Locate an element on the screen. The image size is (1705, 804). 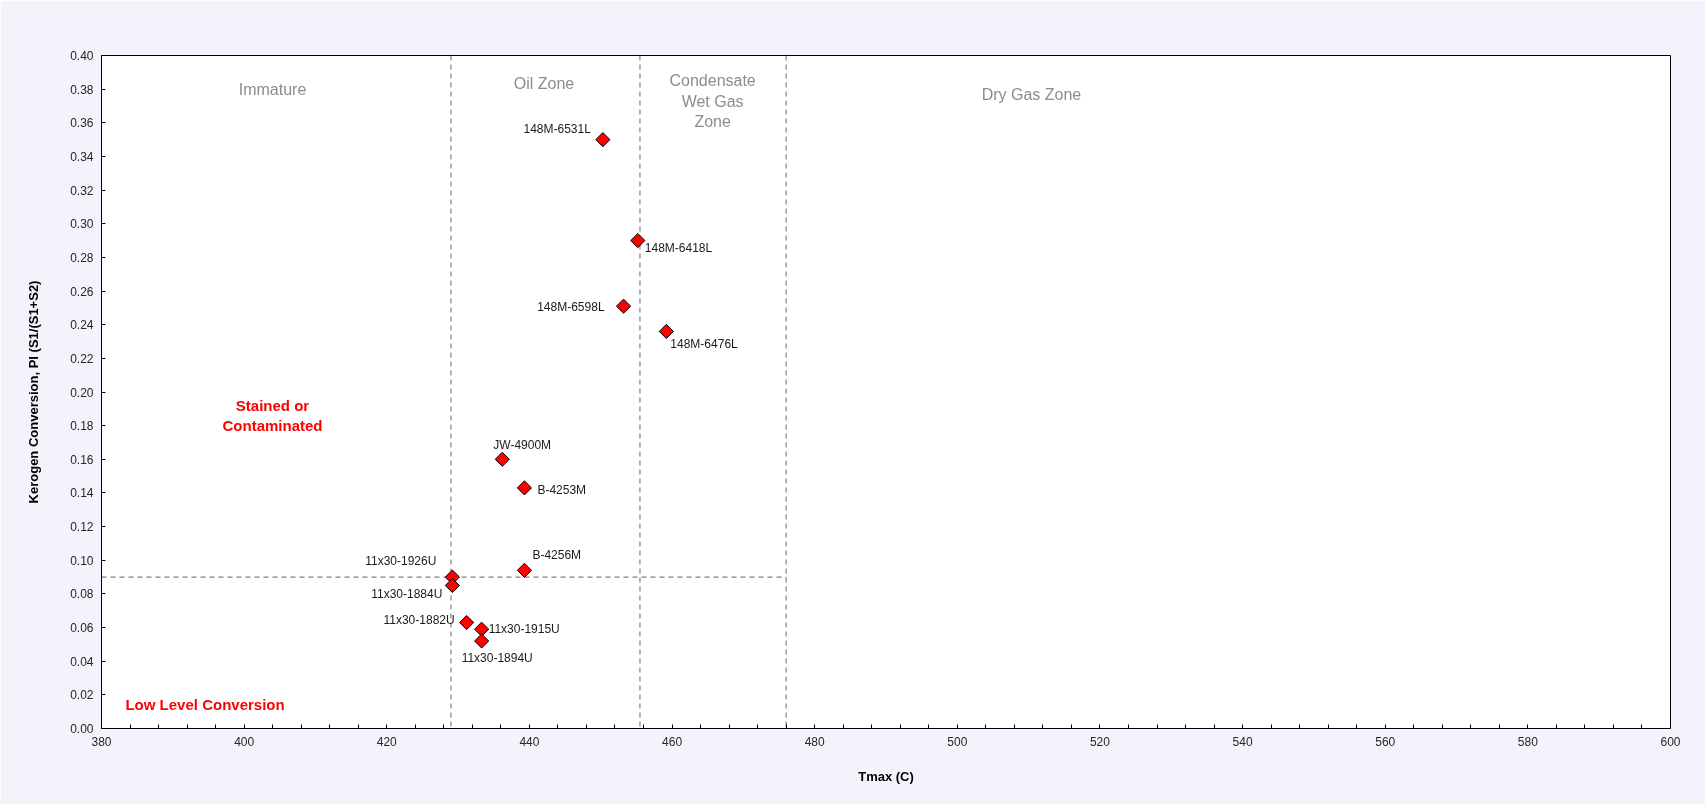
annotation: Immature is located at coordinates (272, 89).